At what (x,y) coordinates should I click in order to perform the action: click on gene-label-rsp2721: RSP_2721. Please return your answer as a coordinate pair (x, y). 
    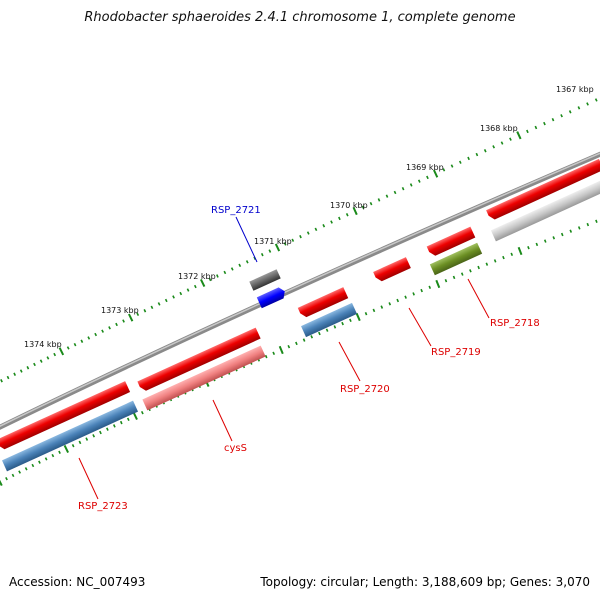
    Looking at the image, I should click on (236, 210).